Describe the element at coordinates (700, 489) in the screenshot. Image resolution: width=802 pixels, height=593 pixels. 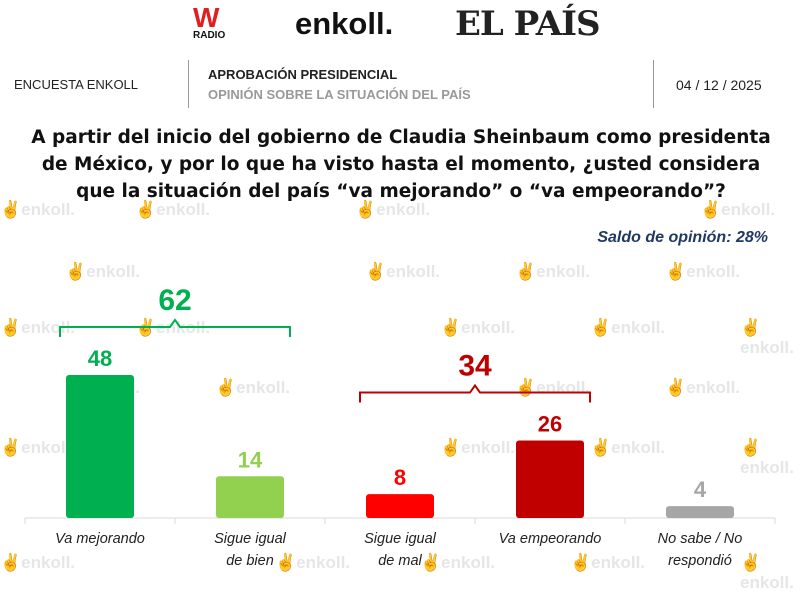
I see `data-label: 4` at that location.